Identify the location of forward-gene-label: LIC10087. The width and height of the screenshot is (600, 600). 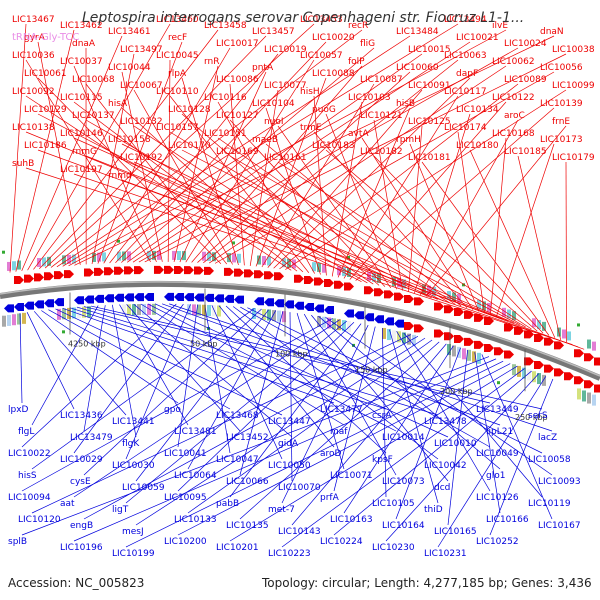
(381, 80).